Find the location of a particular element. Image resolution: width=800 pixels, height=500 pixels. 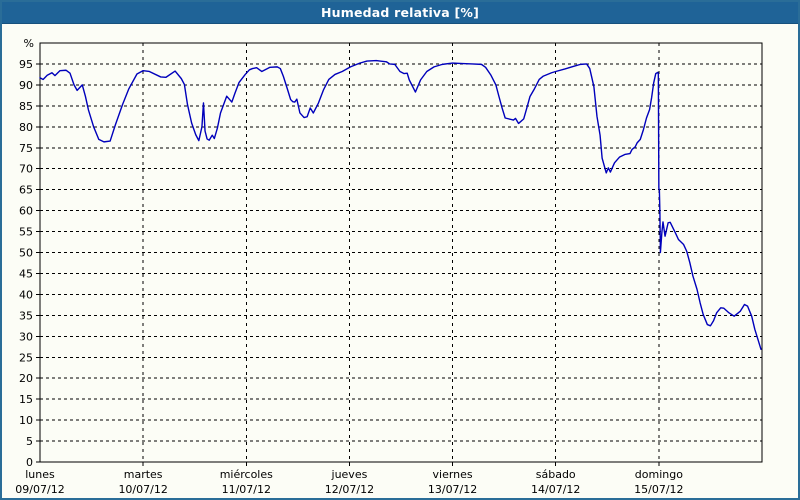

x-day-label: viernes is located at coordinates (453, 474).